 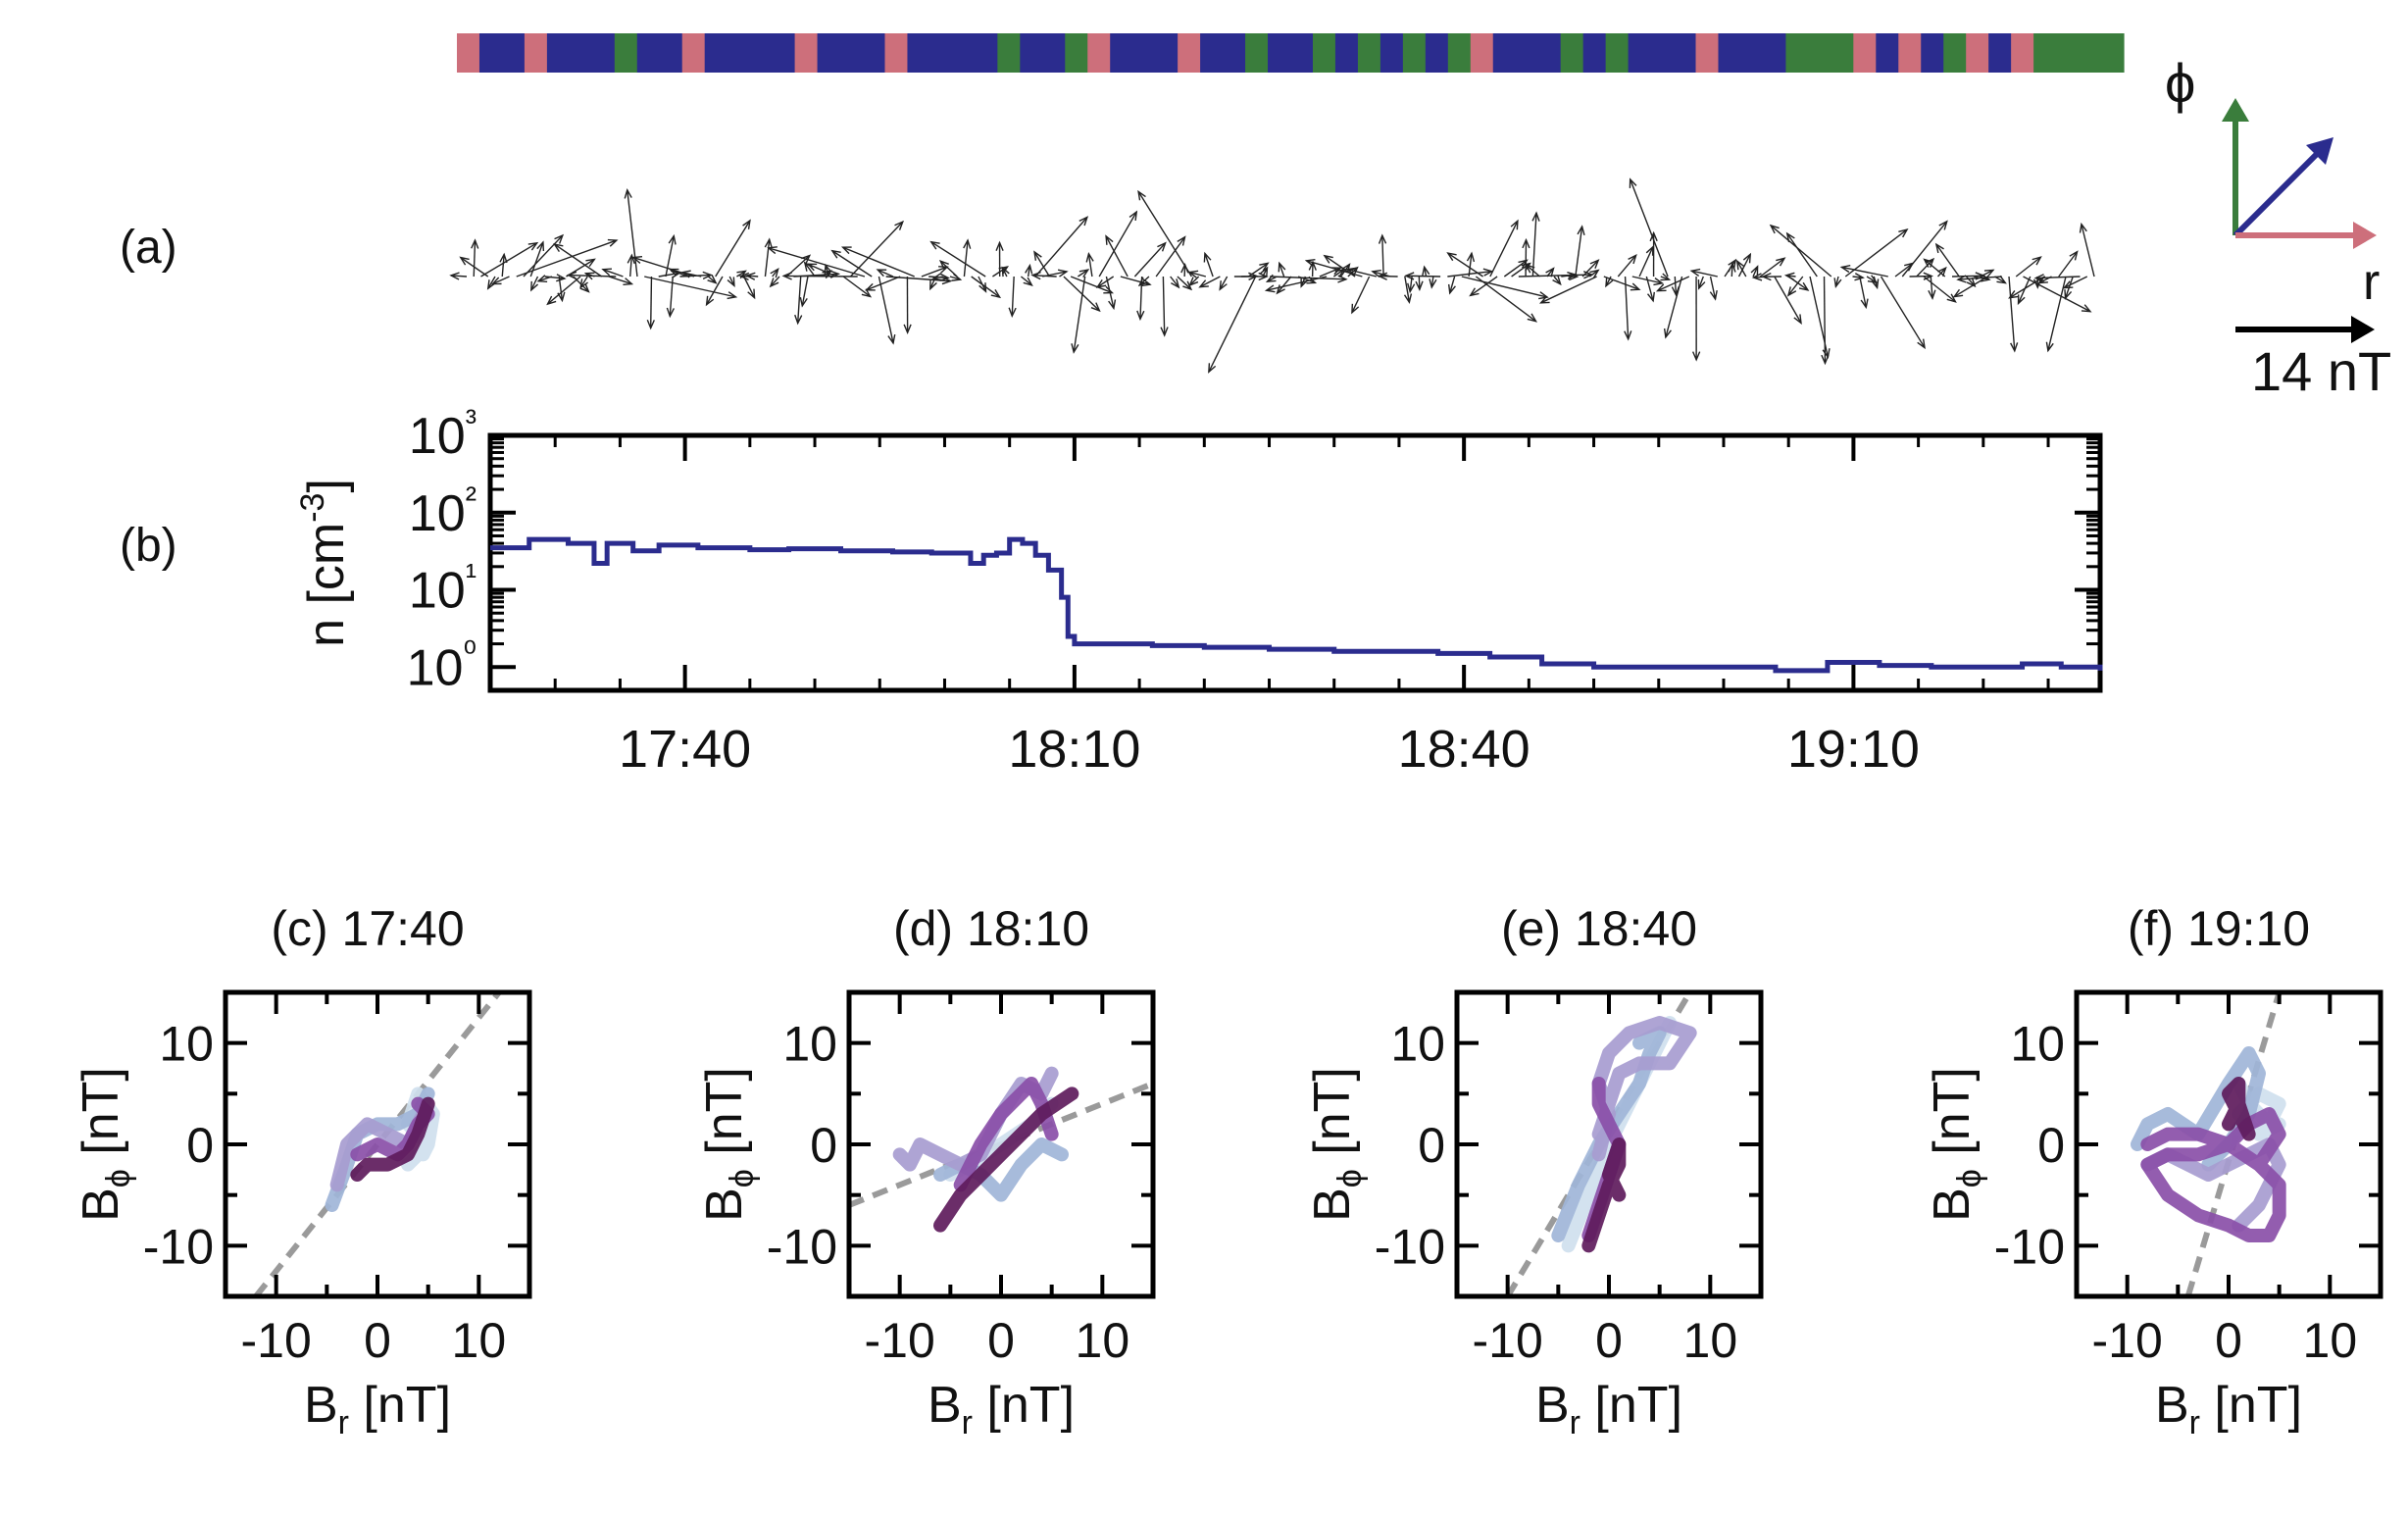 What do you see at coordinates (2319, 151) in the screenshot?
I see `diagonal-arrow-head` at bounding box center [2319, 151].